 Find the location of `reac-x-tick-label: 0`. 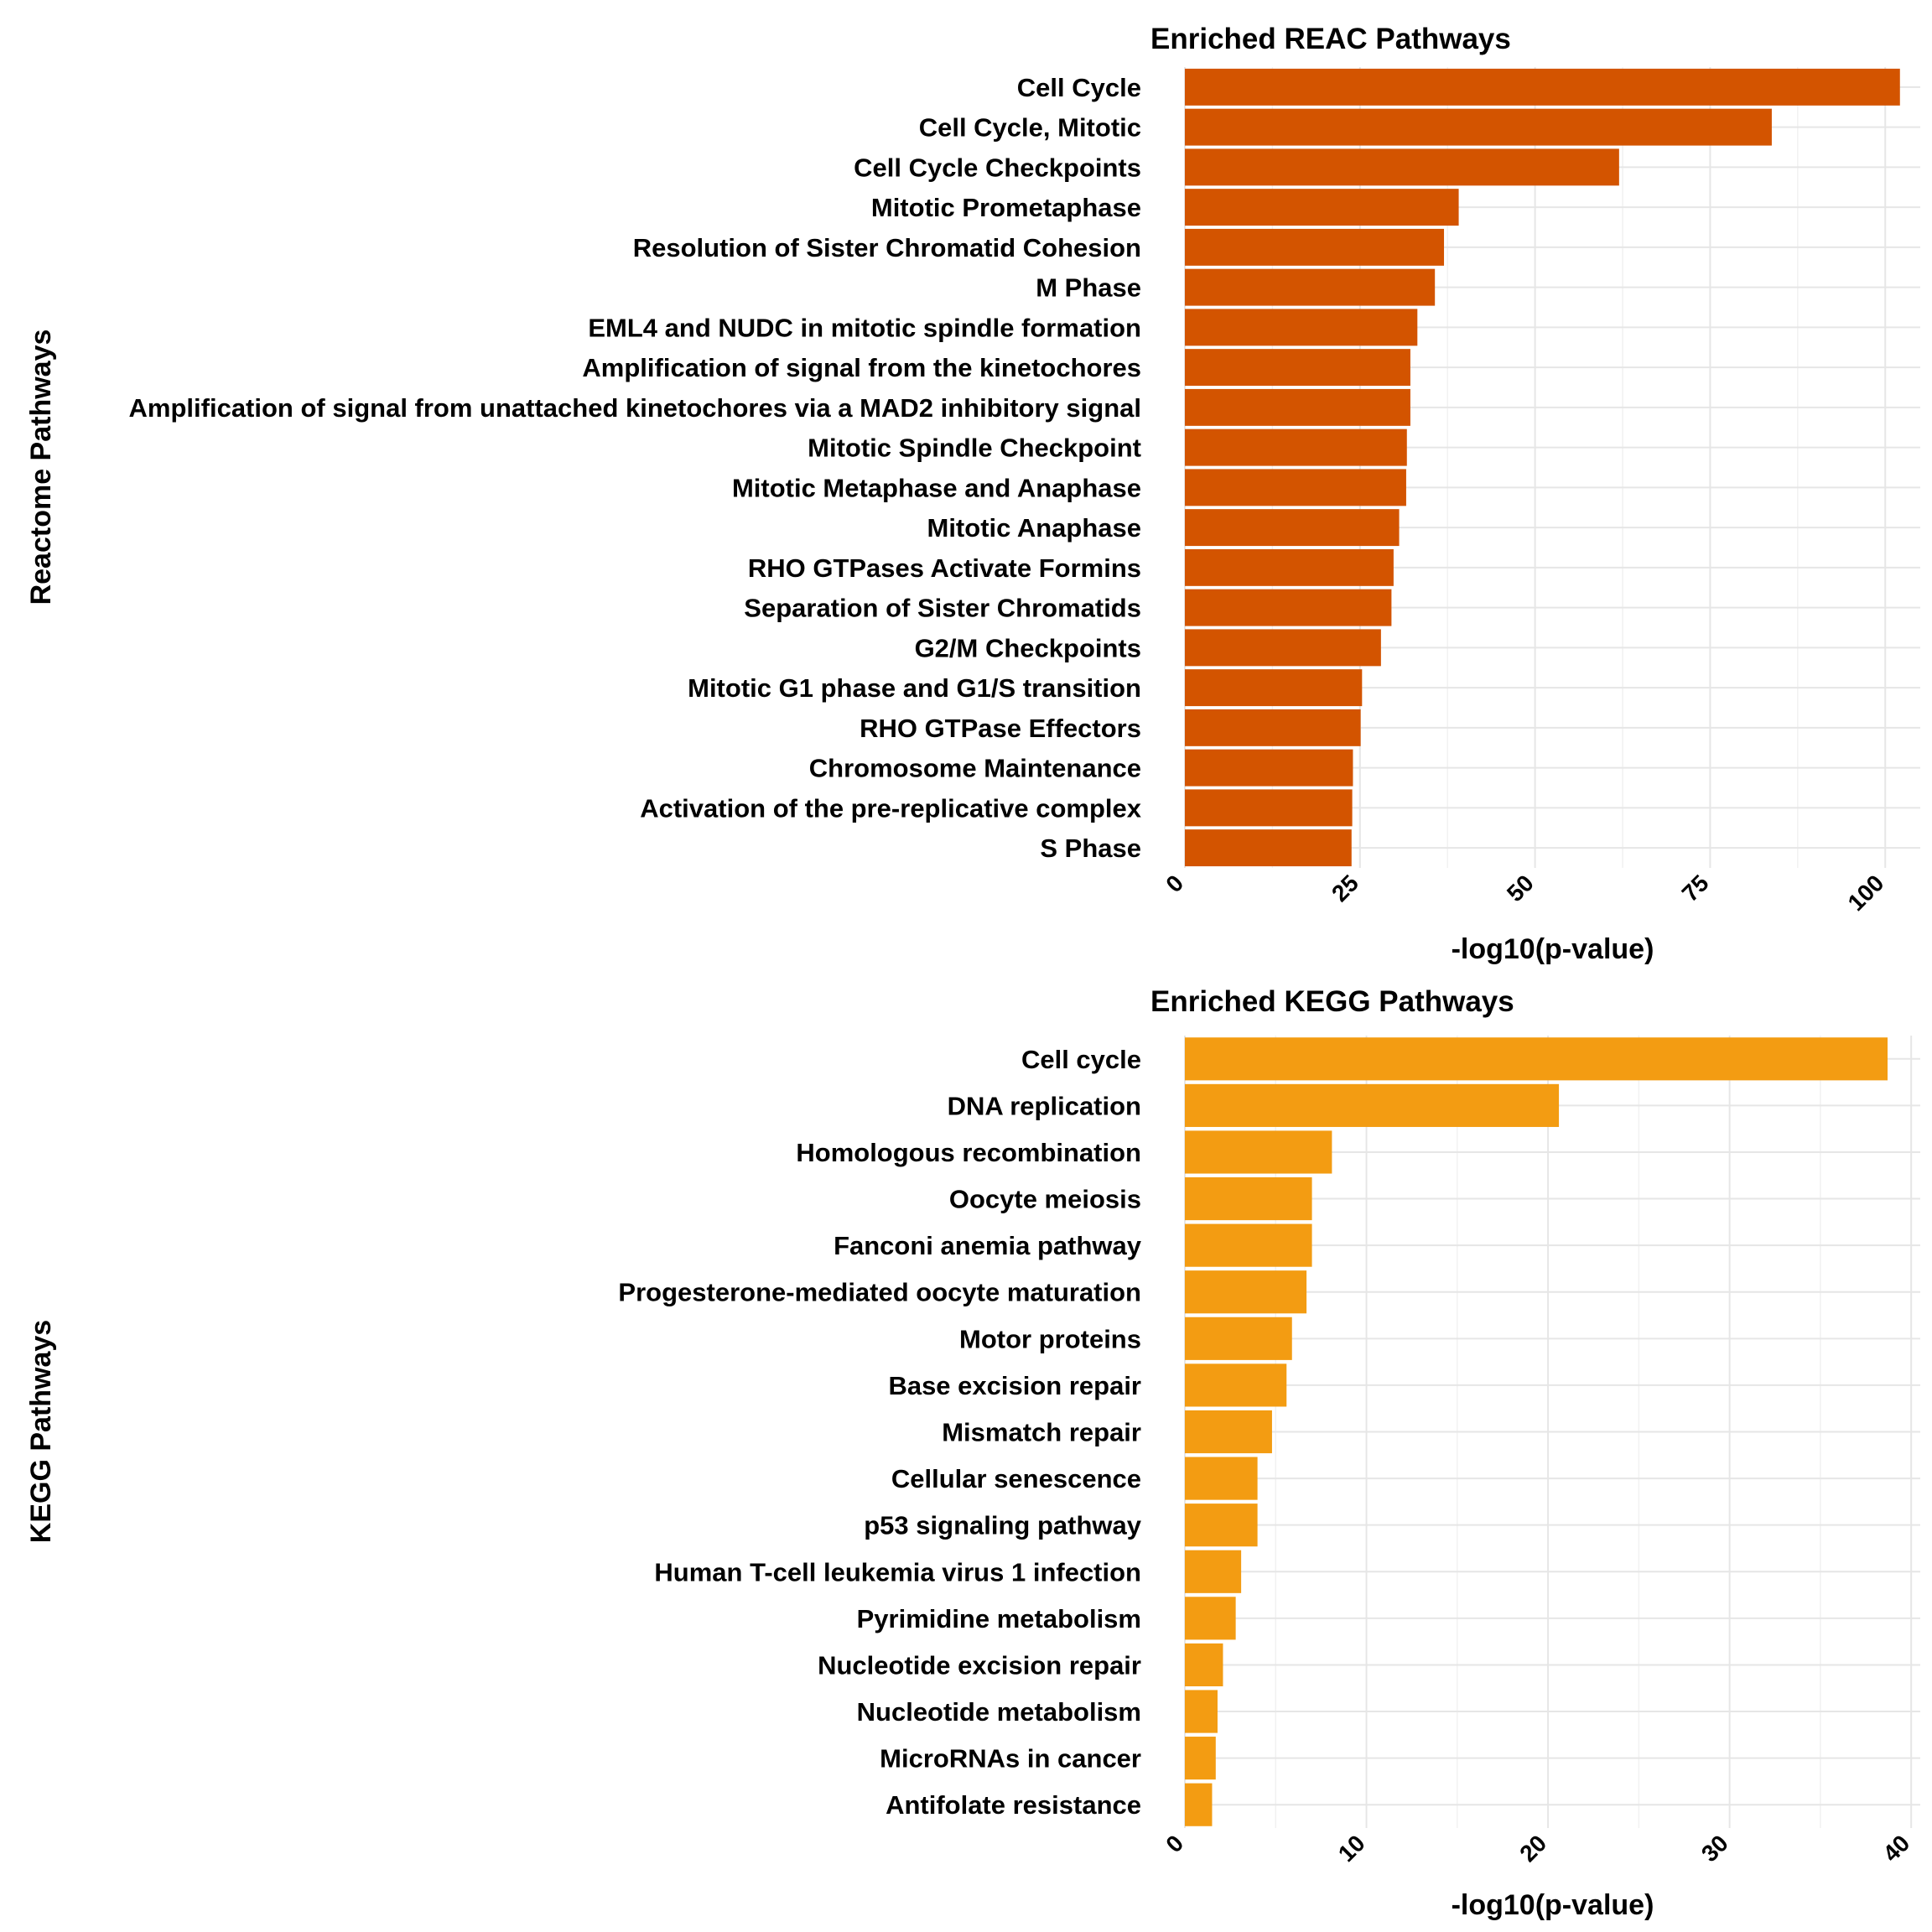

reac-x-tick-label: 0 is located at coordinates (1174, 883).